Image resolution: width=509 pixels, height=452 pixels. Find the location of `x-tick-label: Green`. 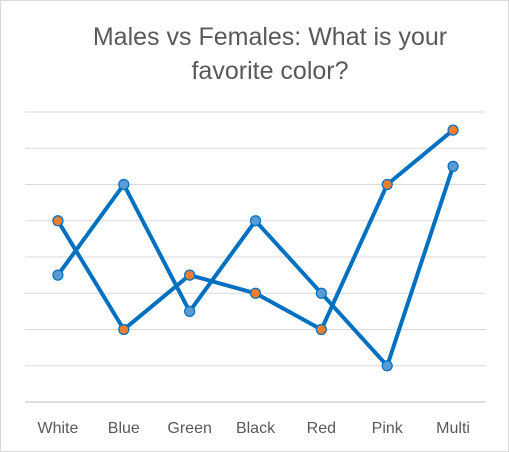

x-tick-label: Green is located at coordinates (189, 428).